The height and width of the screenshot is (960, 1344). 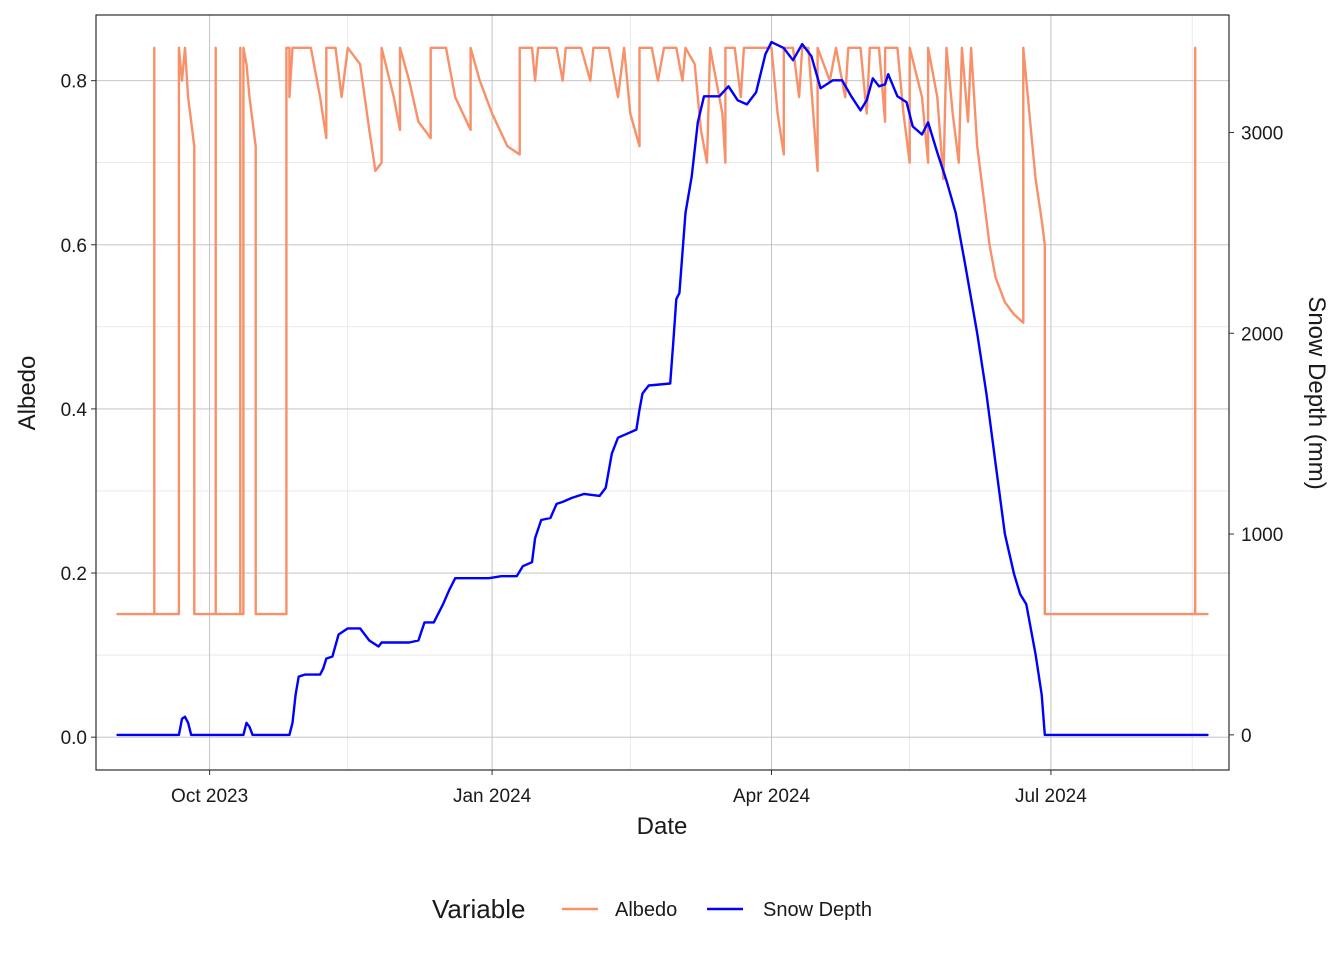 What do you see at coordinates (1051, 796) in the screenshot?
I see `x-tick-label: Jul 2024` at bounding box center [1051, 796].